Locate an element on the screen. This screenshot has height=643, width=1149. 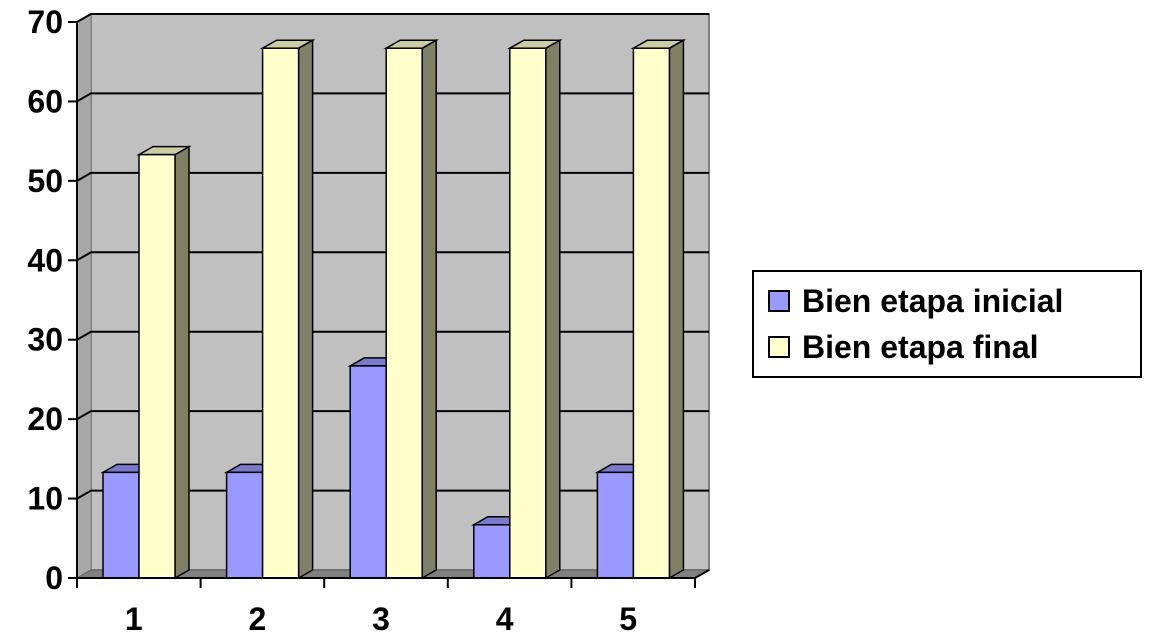
y-tick-label: 20 is located at coordinates (45, 419).